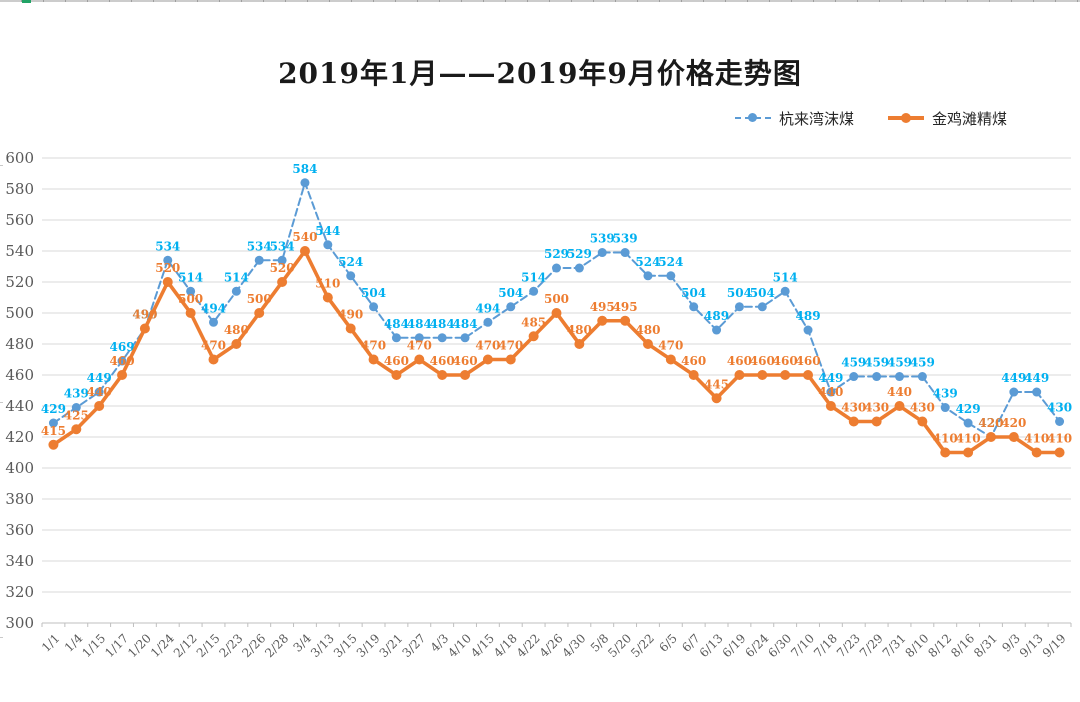 Image resolution: width=1080 pixels, height=702 pixels. Describe the element at coordinates (304, 237) in the screenshot. I see `data-point-label: 540` at that location.